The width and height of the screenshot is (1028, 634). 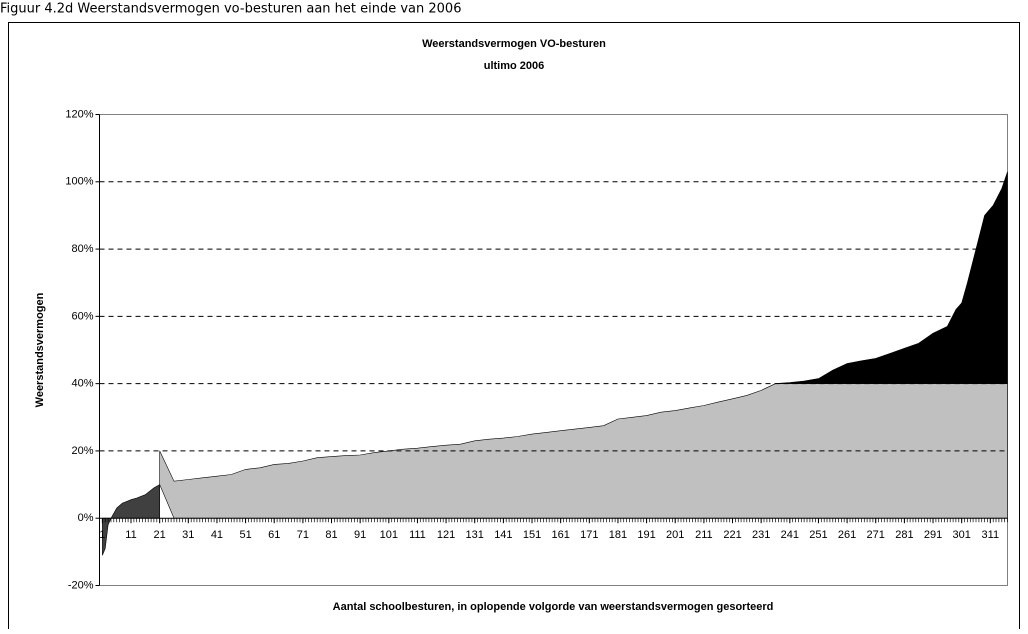 What do you see at coordinates (818, 535) in the screenshot?
I see `x-tick-label: 251` at bounding box center [818, 535].